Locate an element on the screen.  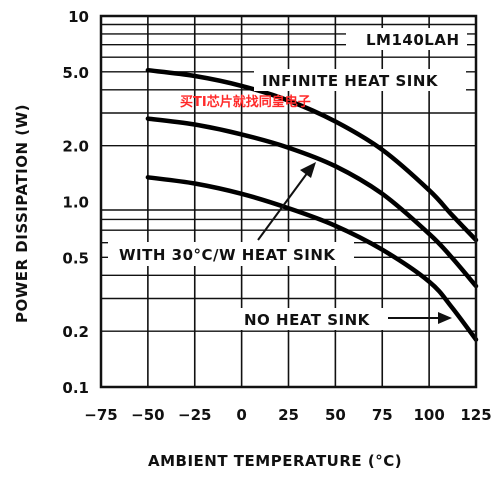
no-heat-sink-label-bg is located at coordinates (311, 319).